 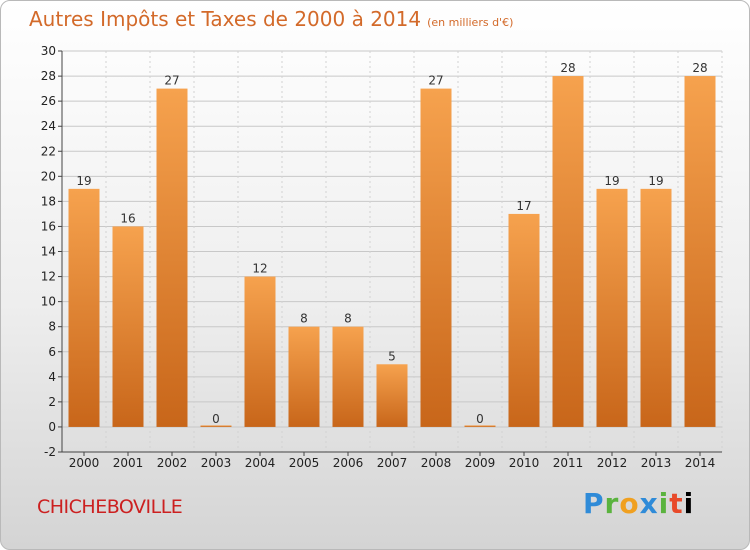 What do you see at coordinates (52, 327) in the screenshot?
I see `y-tick-label: 8` at bounding box center [52, 327].